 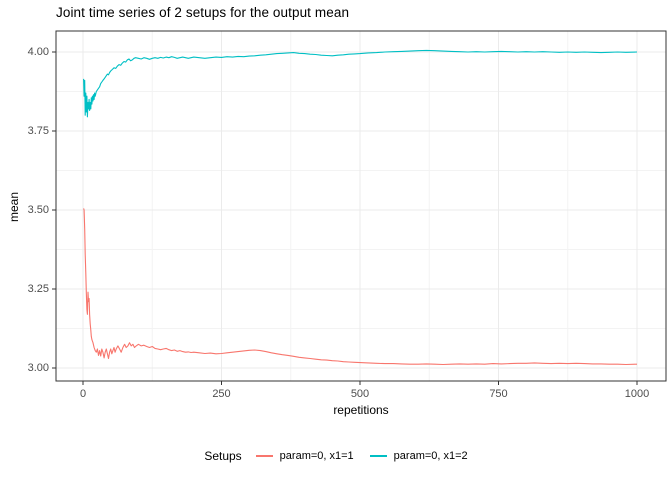 What do you see at coordinates (430, 456) in the screenshot?
I see `legend-label: param=0, x1=2` at bounding box center [430, 456].